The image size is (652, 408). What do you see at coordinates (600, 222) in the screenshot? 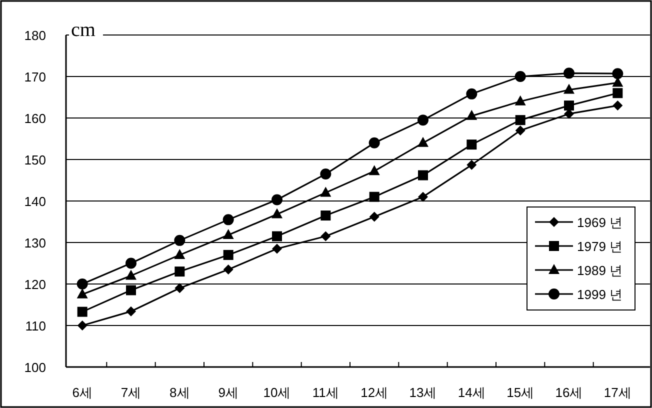
I see `legend-label: 1969 년` at bounding box center [600, 222].